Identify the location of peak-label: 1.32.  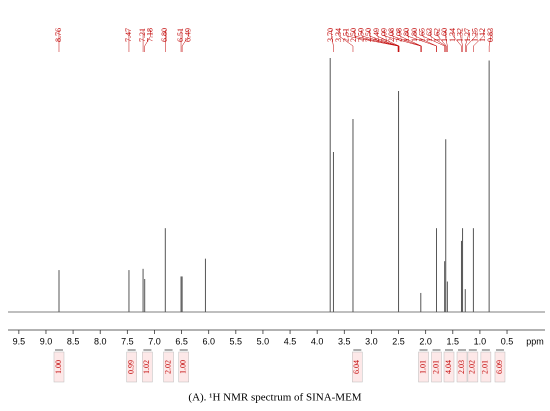
(459, 35).